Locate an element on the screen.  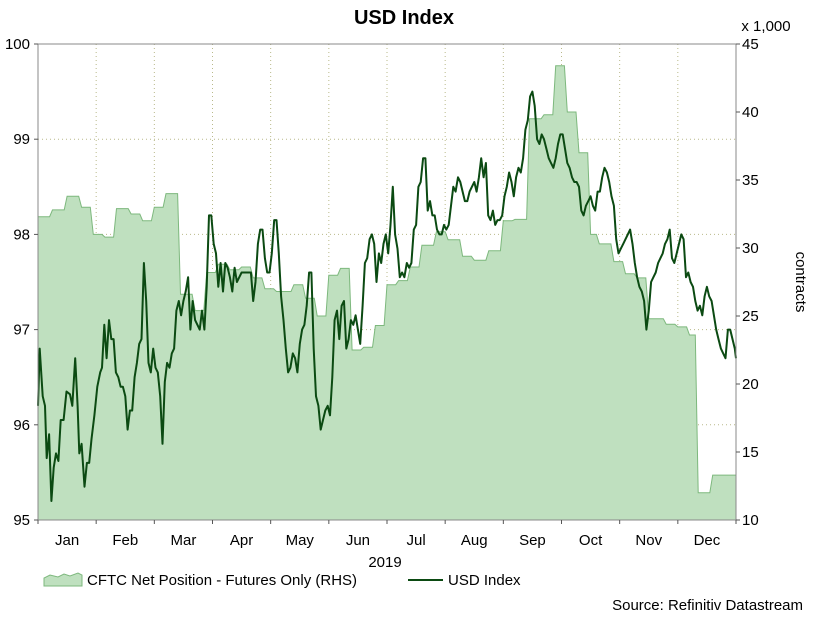
left-axis-ticks: 95 96 97 98 99 100 is located at coordinates (21, 282).